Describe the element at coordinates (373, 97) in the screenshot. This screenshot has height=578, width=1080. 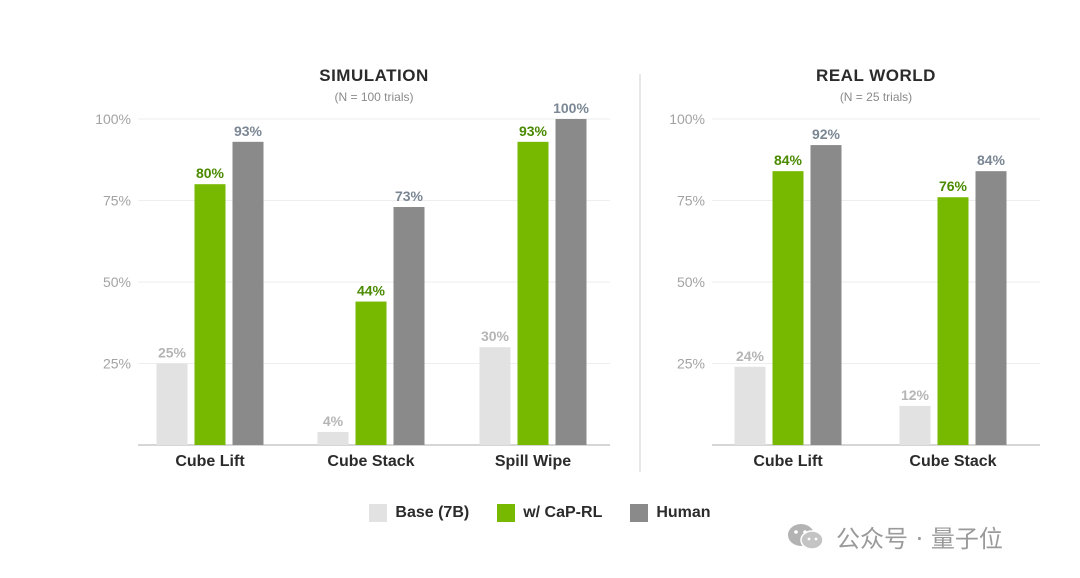
I see `simulation-subtitle: (N = 100 trials)` at that location.